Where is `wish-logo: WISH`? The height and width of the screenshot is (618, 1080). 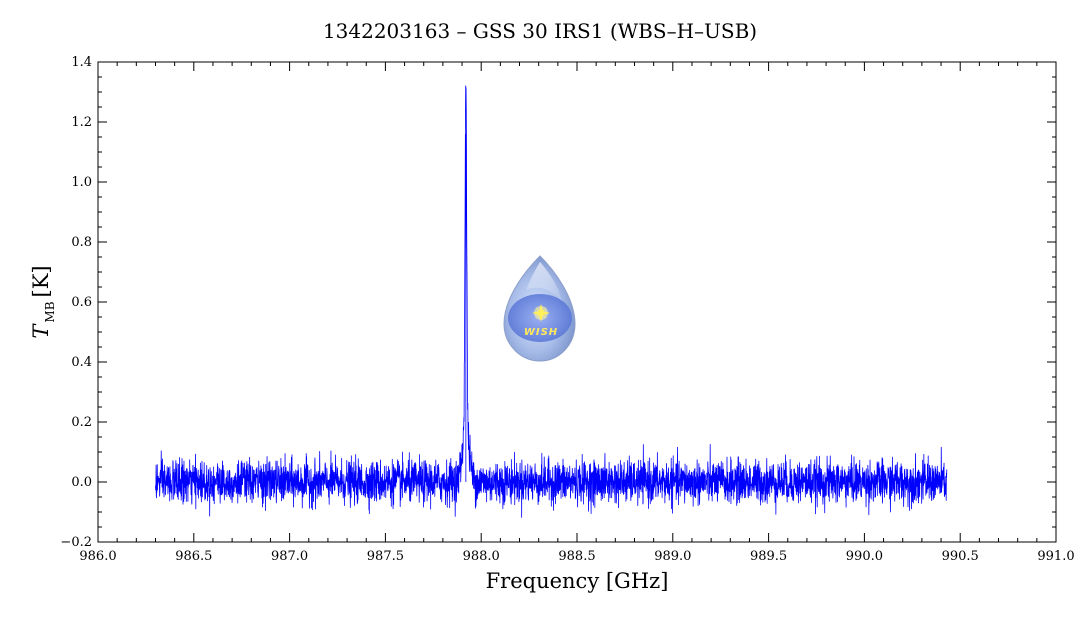
wish-logo: WISH is located at coordinates (539, 308).